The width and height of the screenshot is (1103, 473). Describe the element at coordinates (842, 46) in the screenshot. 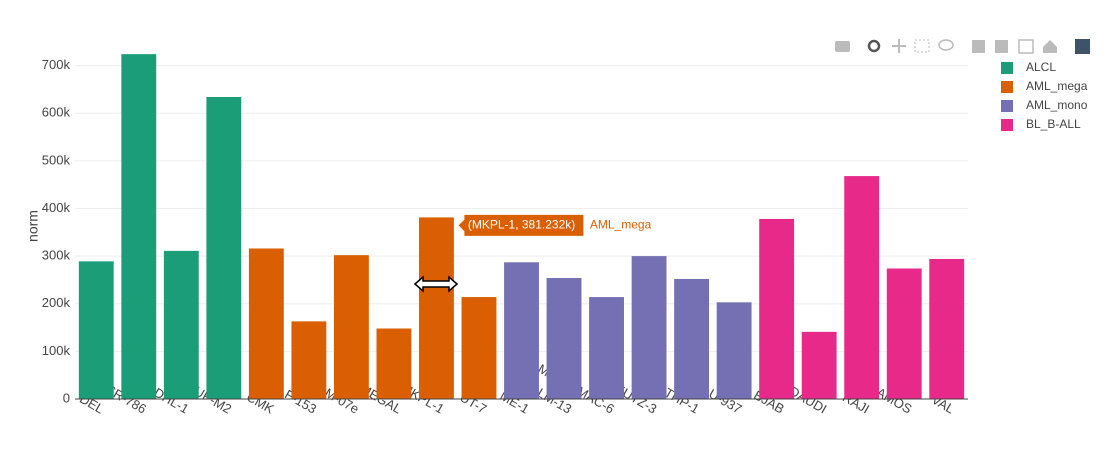

I see `camera-icon` at that location.